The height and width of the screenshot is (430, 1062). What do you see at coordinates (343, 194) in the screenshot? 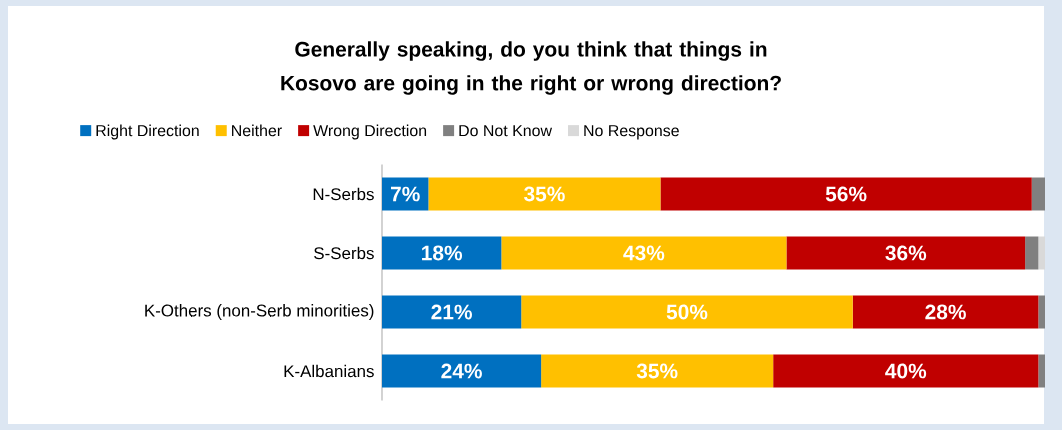
I see `y-tick-label: N-Serbs` at bounding box center [343, 194].